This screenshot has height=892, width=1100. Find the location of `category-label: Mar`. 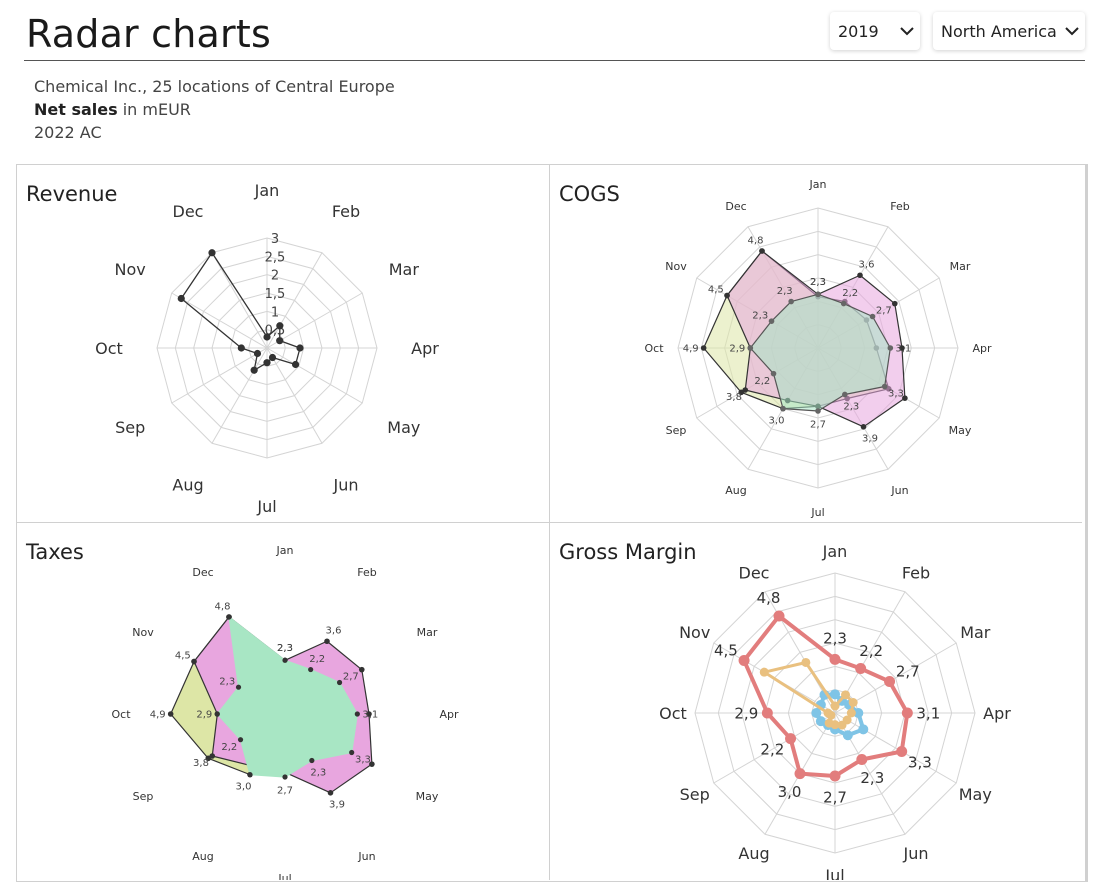

category-label: Mar is located at coordinates (960, 266).